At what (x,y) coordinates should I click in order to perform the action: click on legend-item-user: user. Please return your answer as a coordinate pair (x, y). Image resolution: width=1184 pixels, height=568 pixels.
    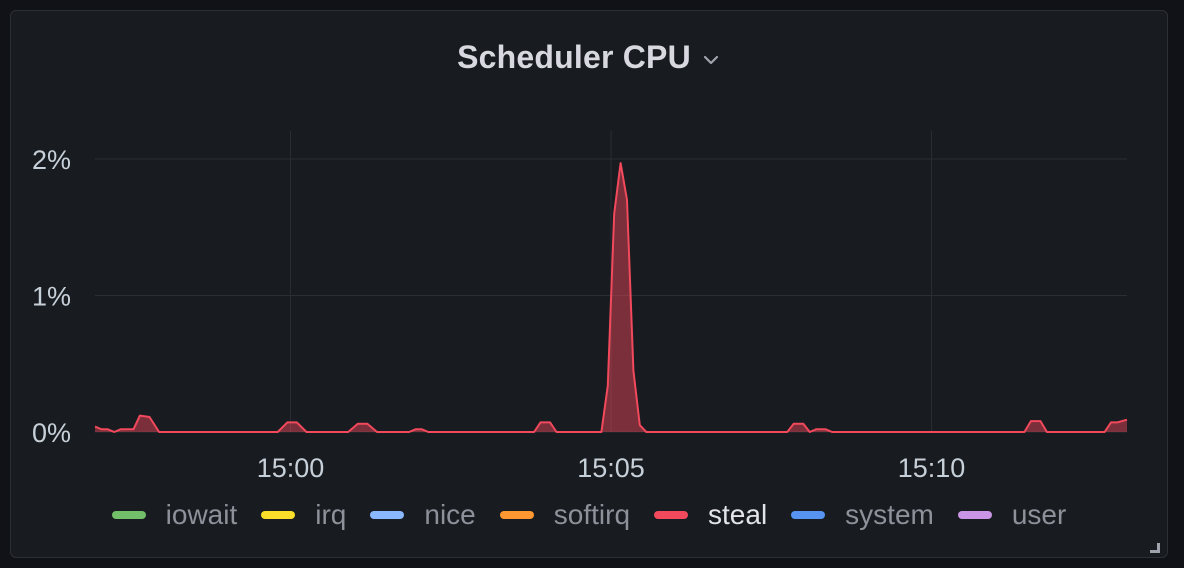
    Looking at the image, I should click on (1012, 515).